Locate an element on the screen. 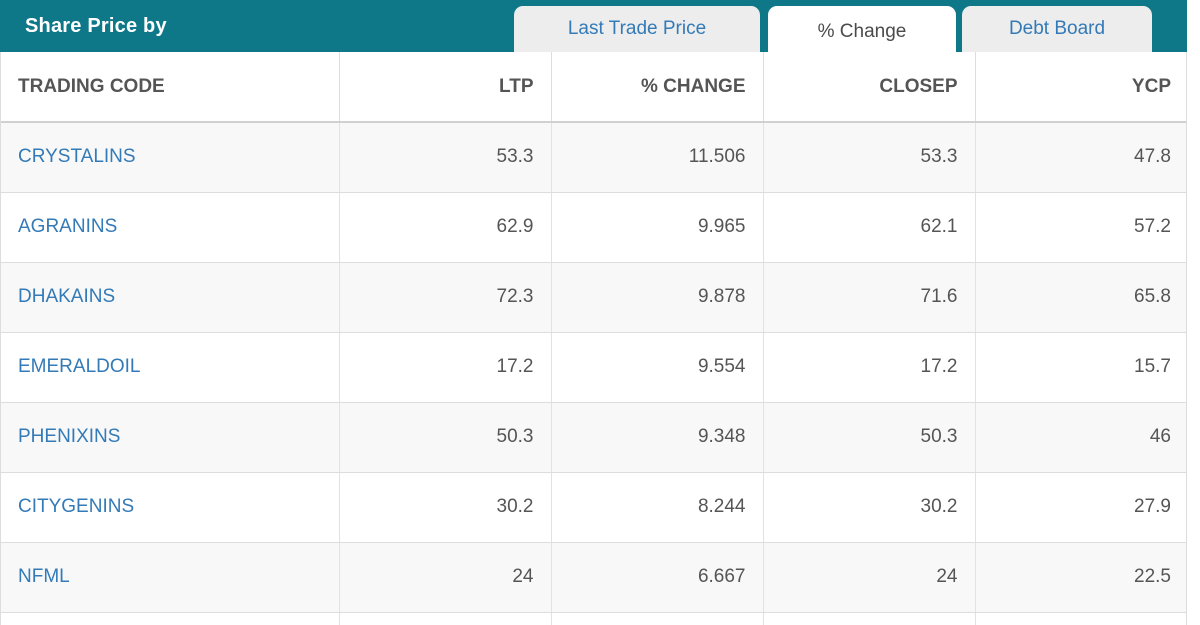 The height and width of the screenshot is (625, 1200). table-row: PHENIXINS 50.3 9.348 50.3 46 is located at coordinates (593, 437).